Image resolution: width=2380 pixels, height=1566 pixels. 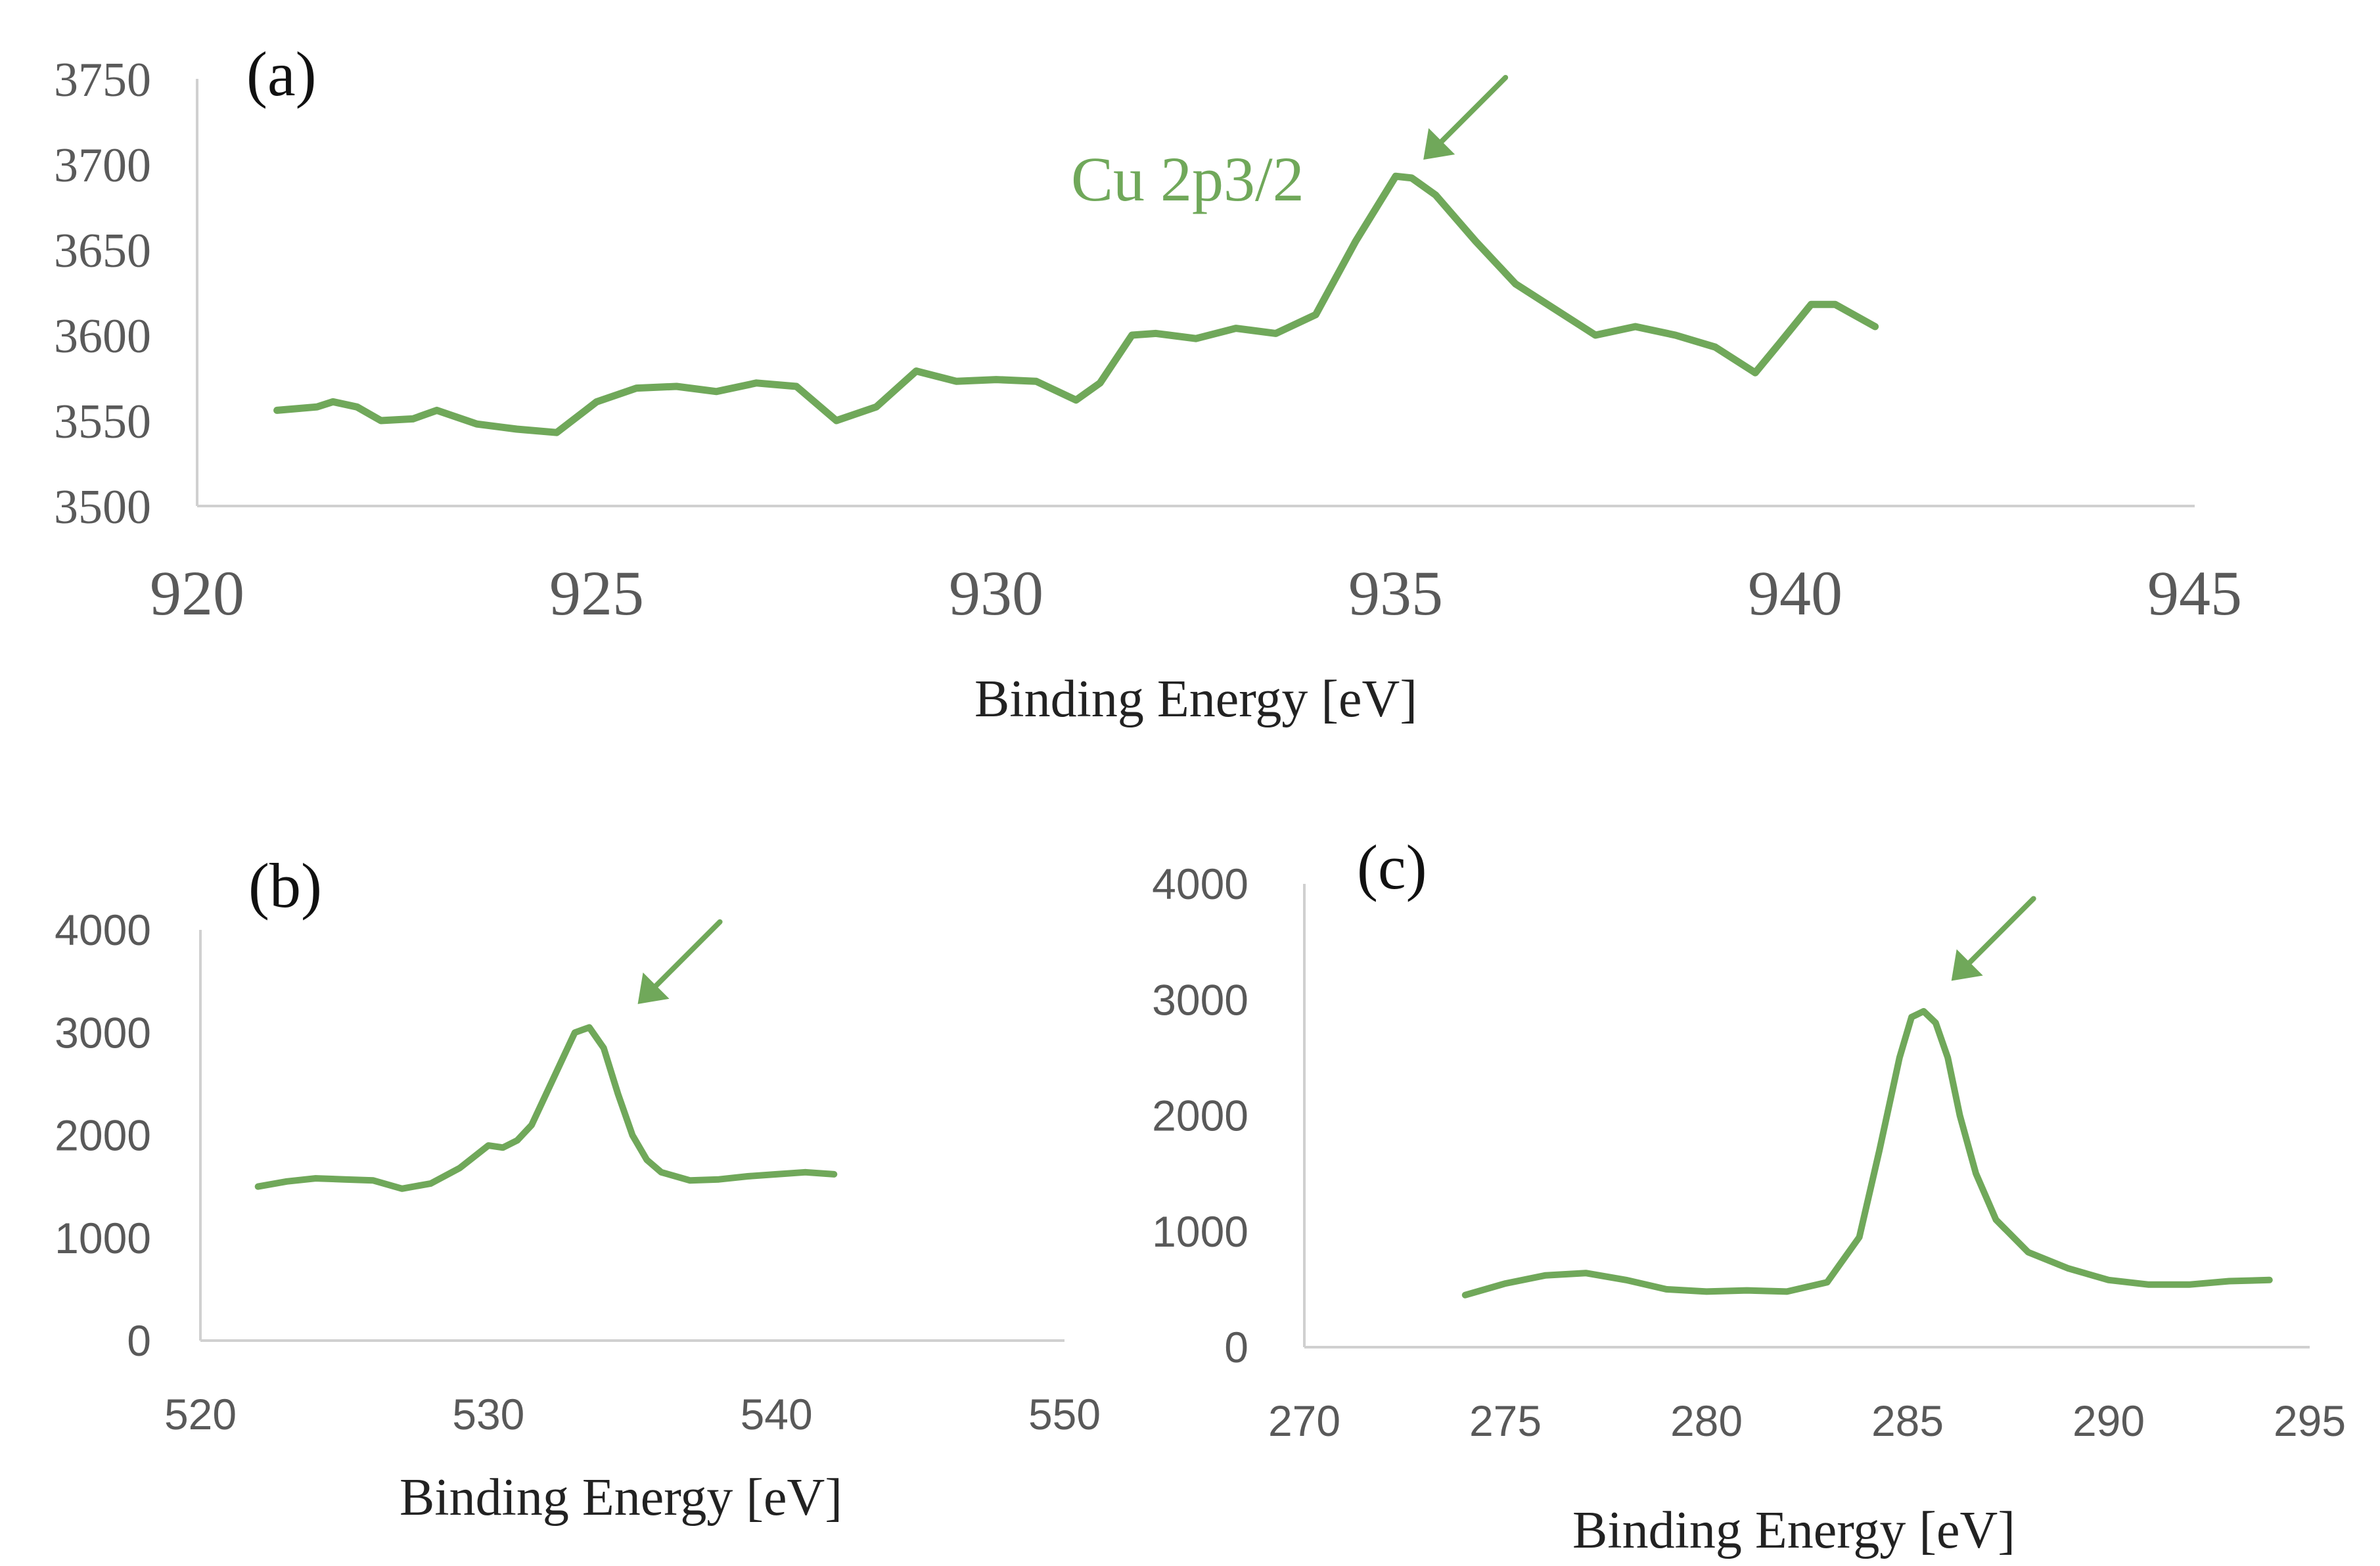 What do you see at coordinates (777, 1414) in the screenshot?
I see `x-tick-label: 540` at bounding box center [777, 1414].